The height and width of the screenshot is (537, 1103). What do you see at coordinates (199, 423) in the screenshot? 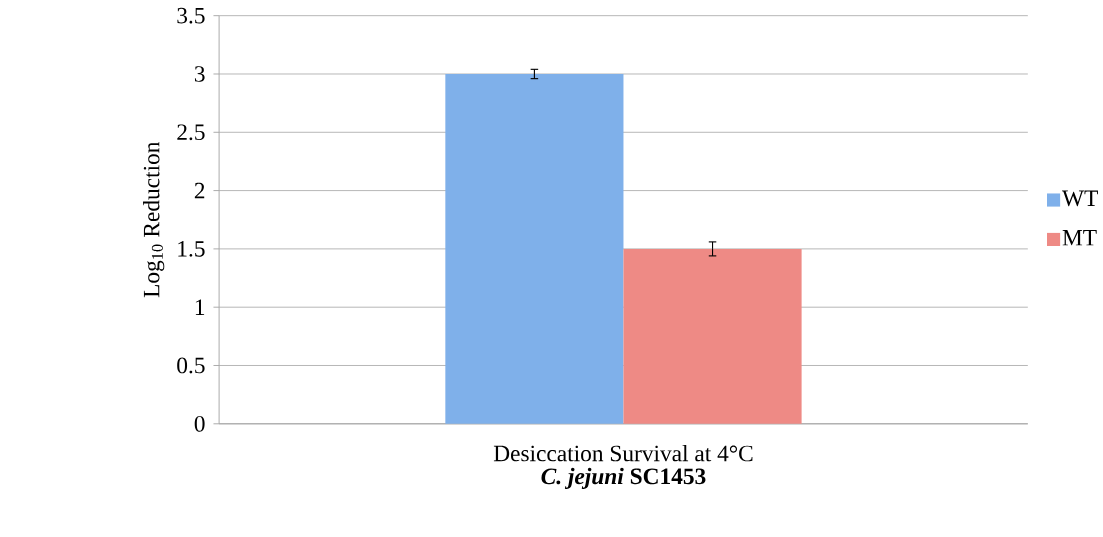
I see `y-tick-label: 0` at bounding box center [199, 423].